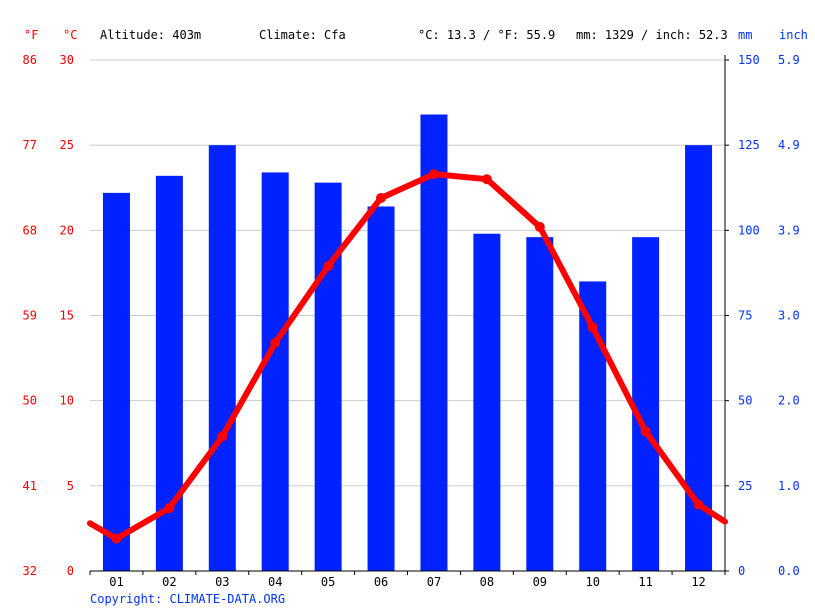 The height and width of the screenshot is (611, 815). I want to click on celsius-tick-label: 15, so click(67, 316).